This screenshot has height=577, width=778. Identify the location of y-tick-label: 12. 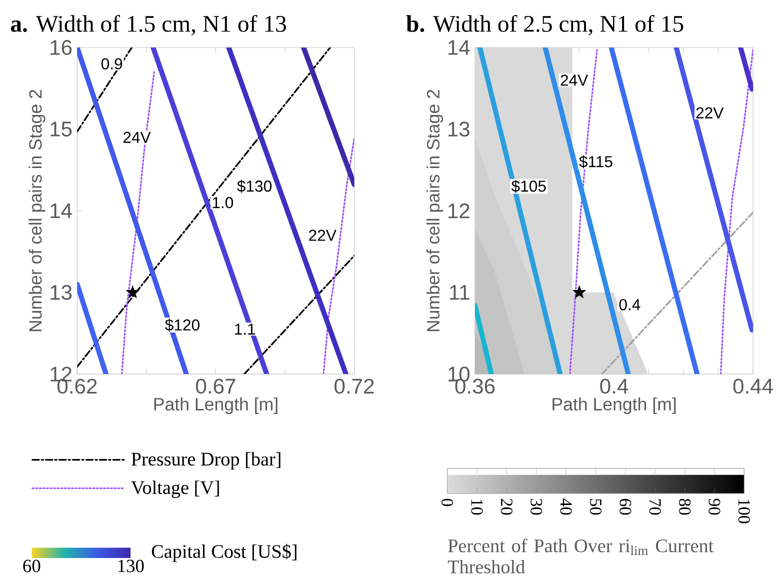
(459, 210).